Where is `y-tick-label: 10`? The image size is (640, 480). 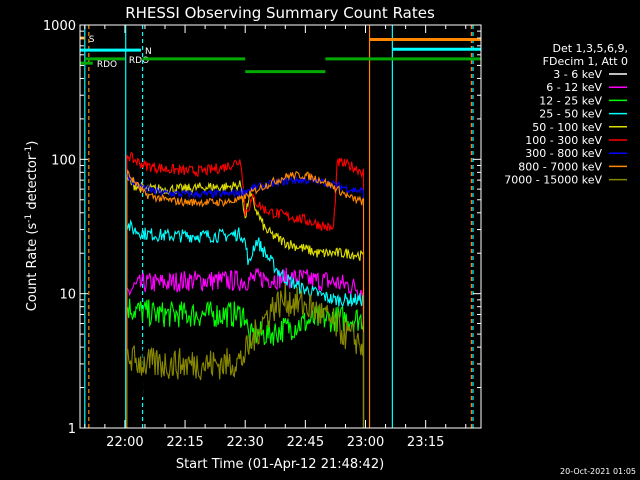 y-tick-label: 10 is located at coordinates (67, 295).